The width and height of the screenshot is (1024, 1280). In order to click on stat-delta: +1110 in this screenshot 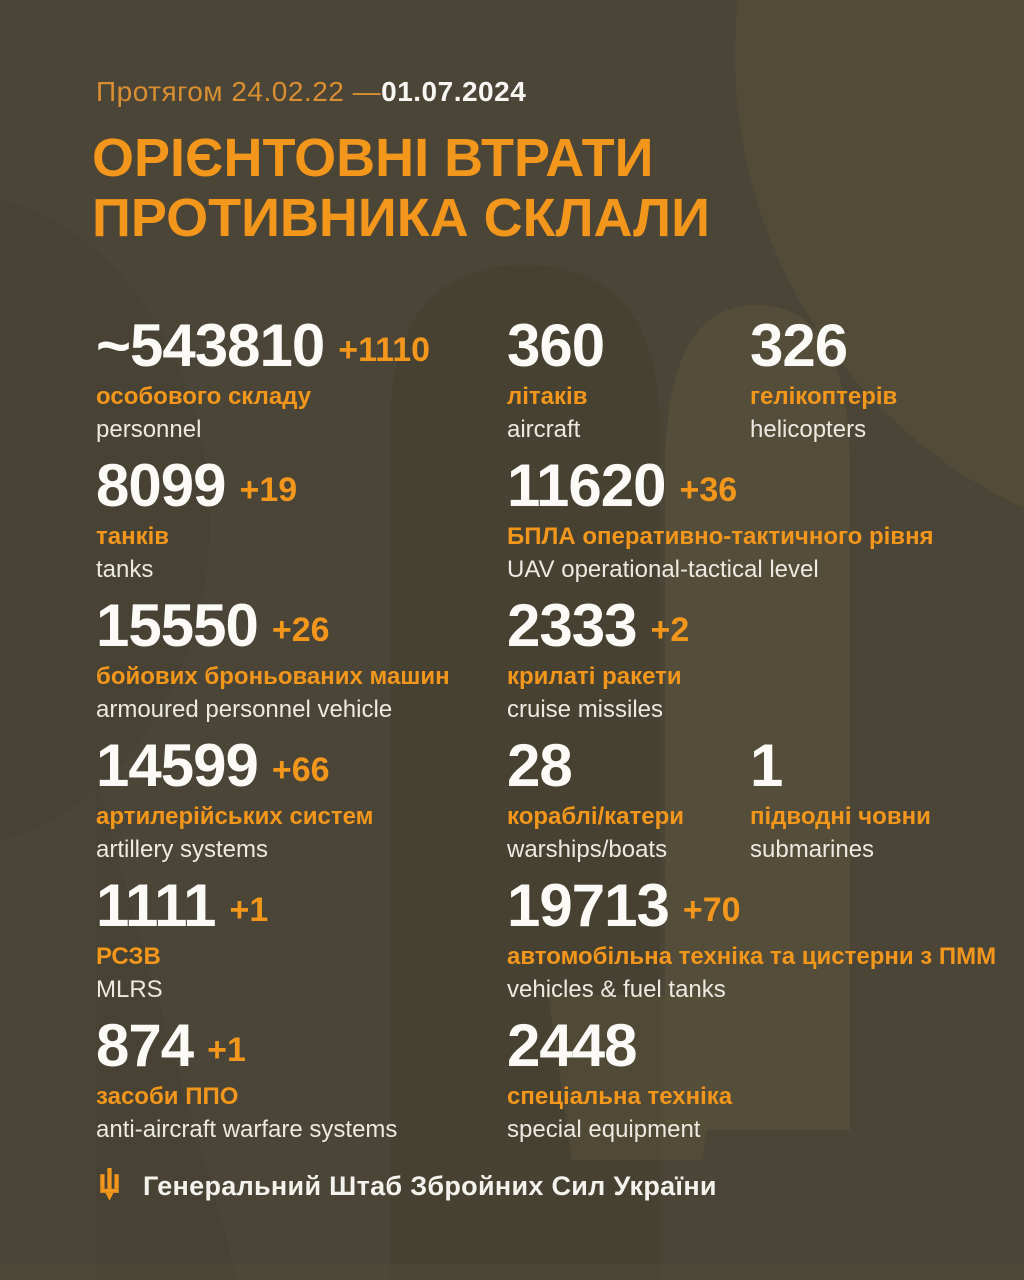, I will do `click(384, 349)`.